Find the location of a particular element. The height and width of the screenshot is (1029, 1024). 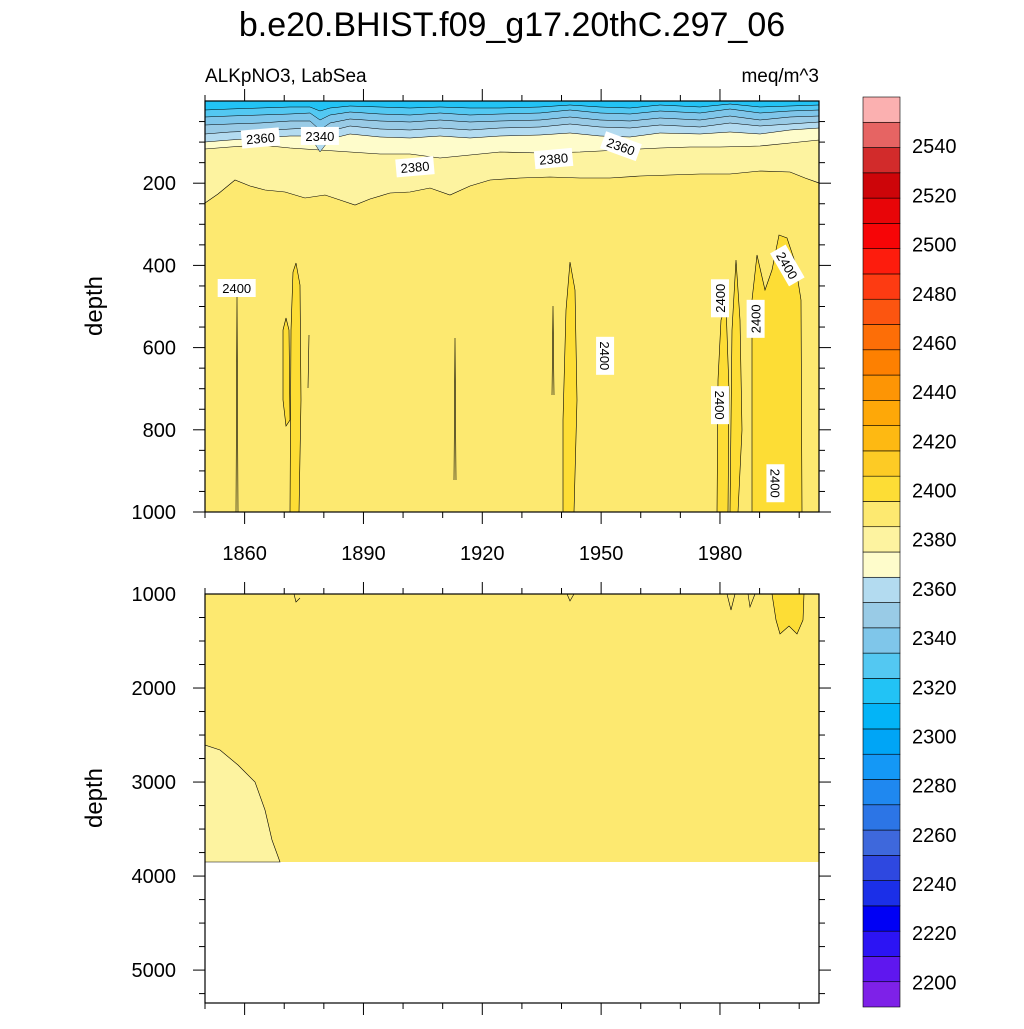

upper-x-tick-label: 1980 is located at coordinates (720, 554).